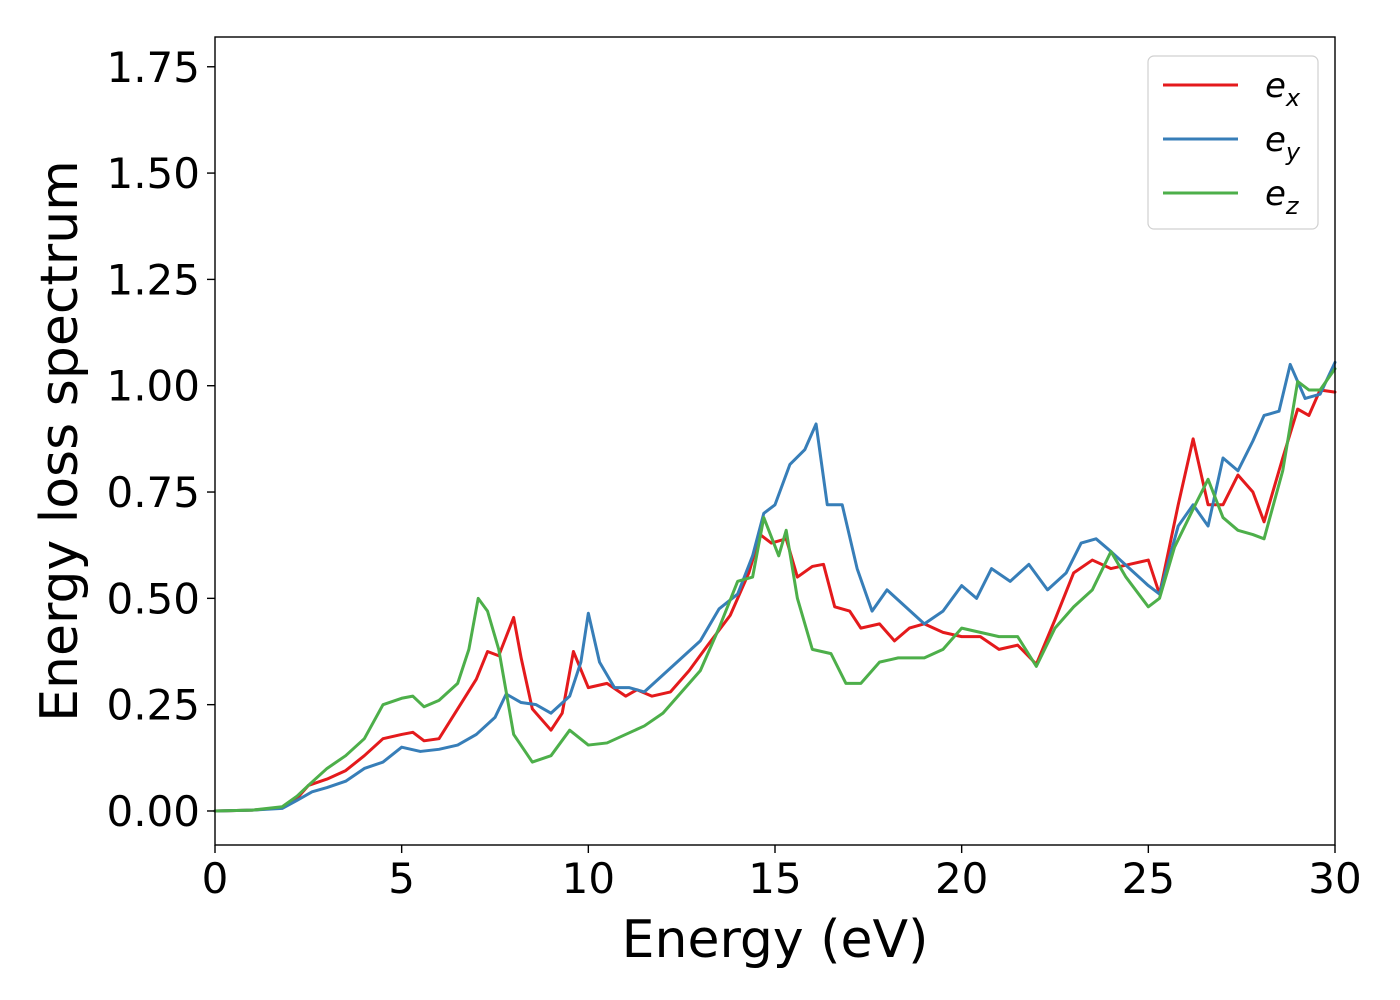  What do you see at coordinates (60, 441) in the screenshot?
I see `y-axis-label: Energy loss spectrum` at bounding box center [60, 441].